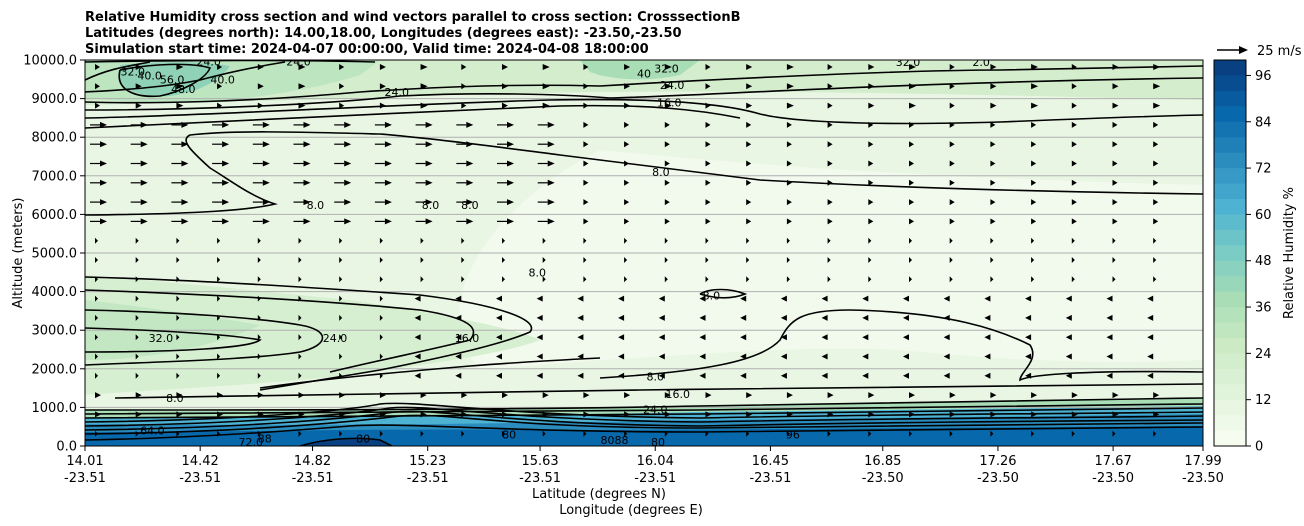 Image resolution: width=1304 pixels, height=526 pixels. What do you see at coordinates (1263, 215) in the screenshot?
I see `colorbar-tick-label: 60` at bounding box center [1263, 215].